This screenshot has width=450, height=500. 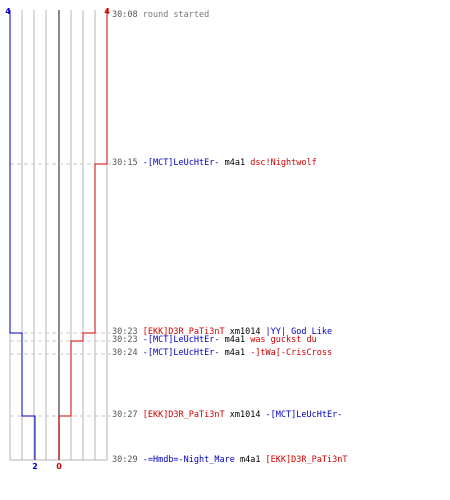 What do you see at coordinates (296, 332) in the screenshot?
I see `player-name: |YY| God Like` at bounding box center [296, 332].